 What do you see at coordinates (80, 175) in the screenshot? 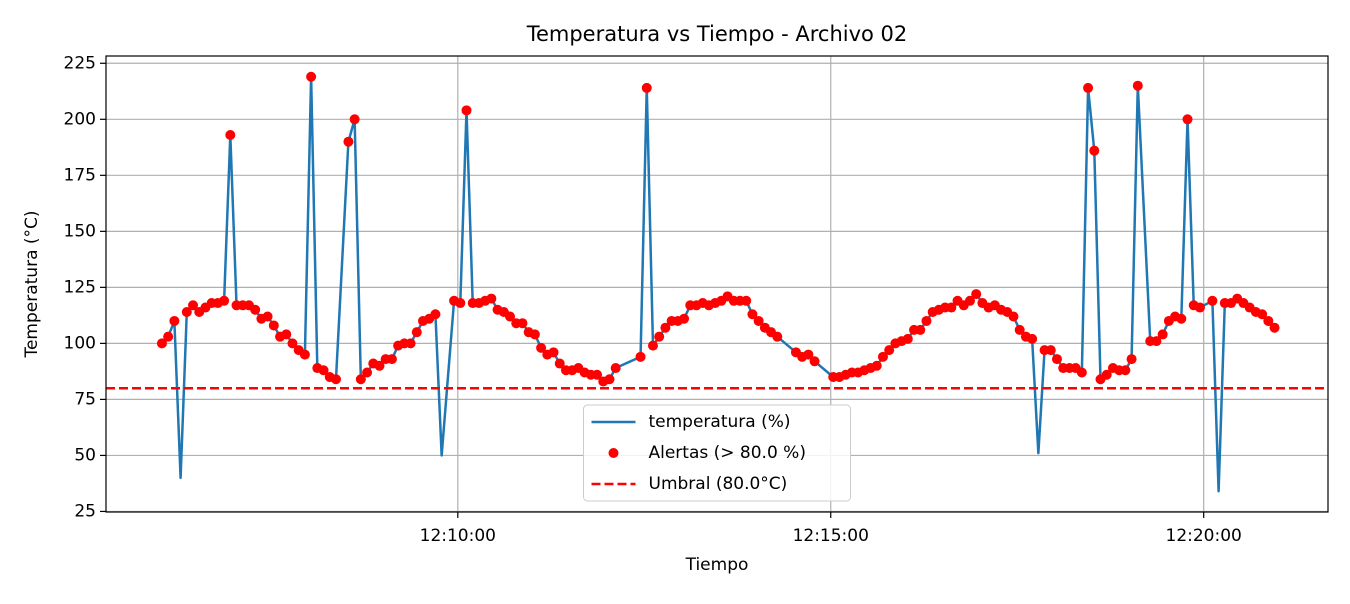
I see `y-tick-label: 175` at bounding box center [80, 175].